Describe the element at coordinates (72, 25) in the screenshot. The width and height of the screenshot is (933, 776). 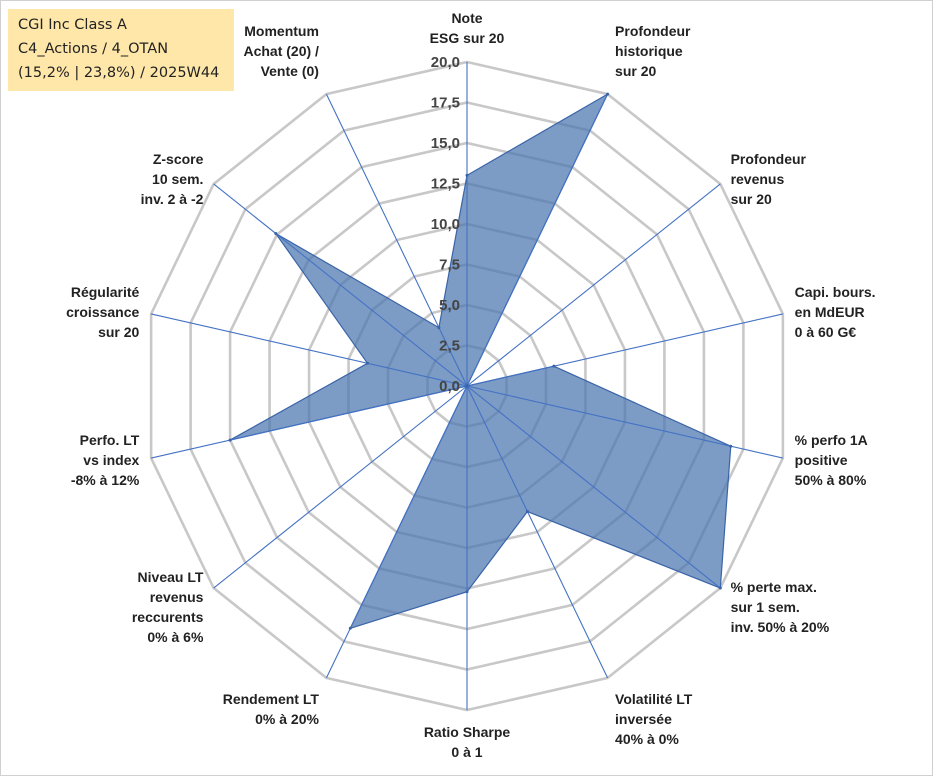
I see `info-line-1: CGI Inc Class A` at that location.